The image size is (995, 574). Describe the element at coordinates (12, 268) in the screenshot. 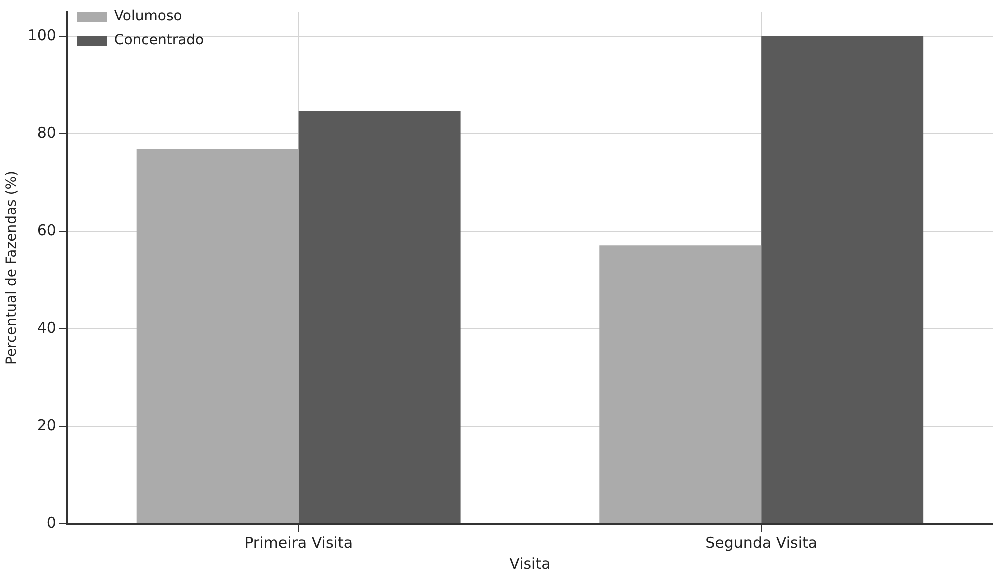

I see `y-axis-title: Percentual de Fazendas (%)` at that location.